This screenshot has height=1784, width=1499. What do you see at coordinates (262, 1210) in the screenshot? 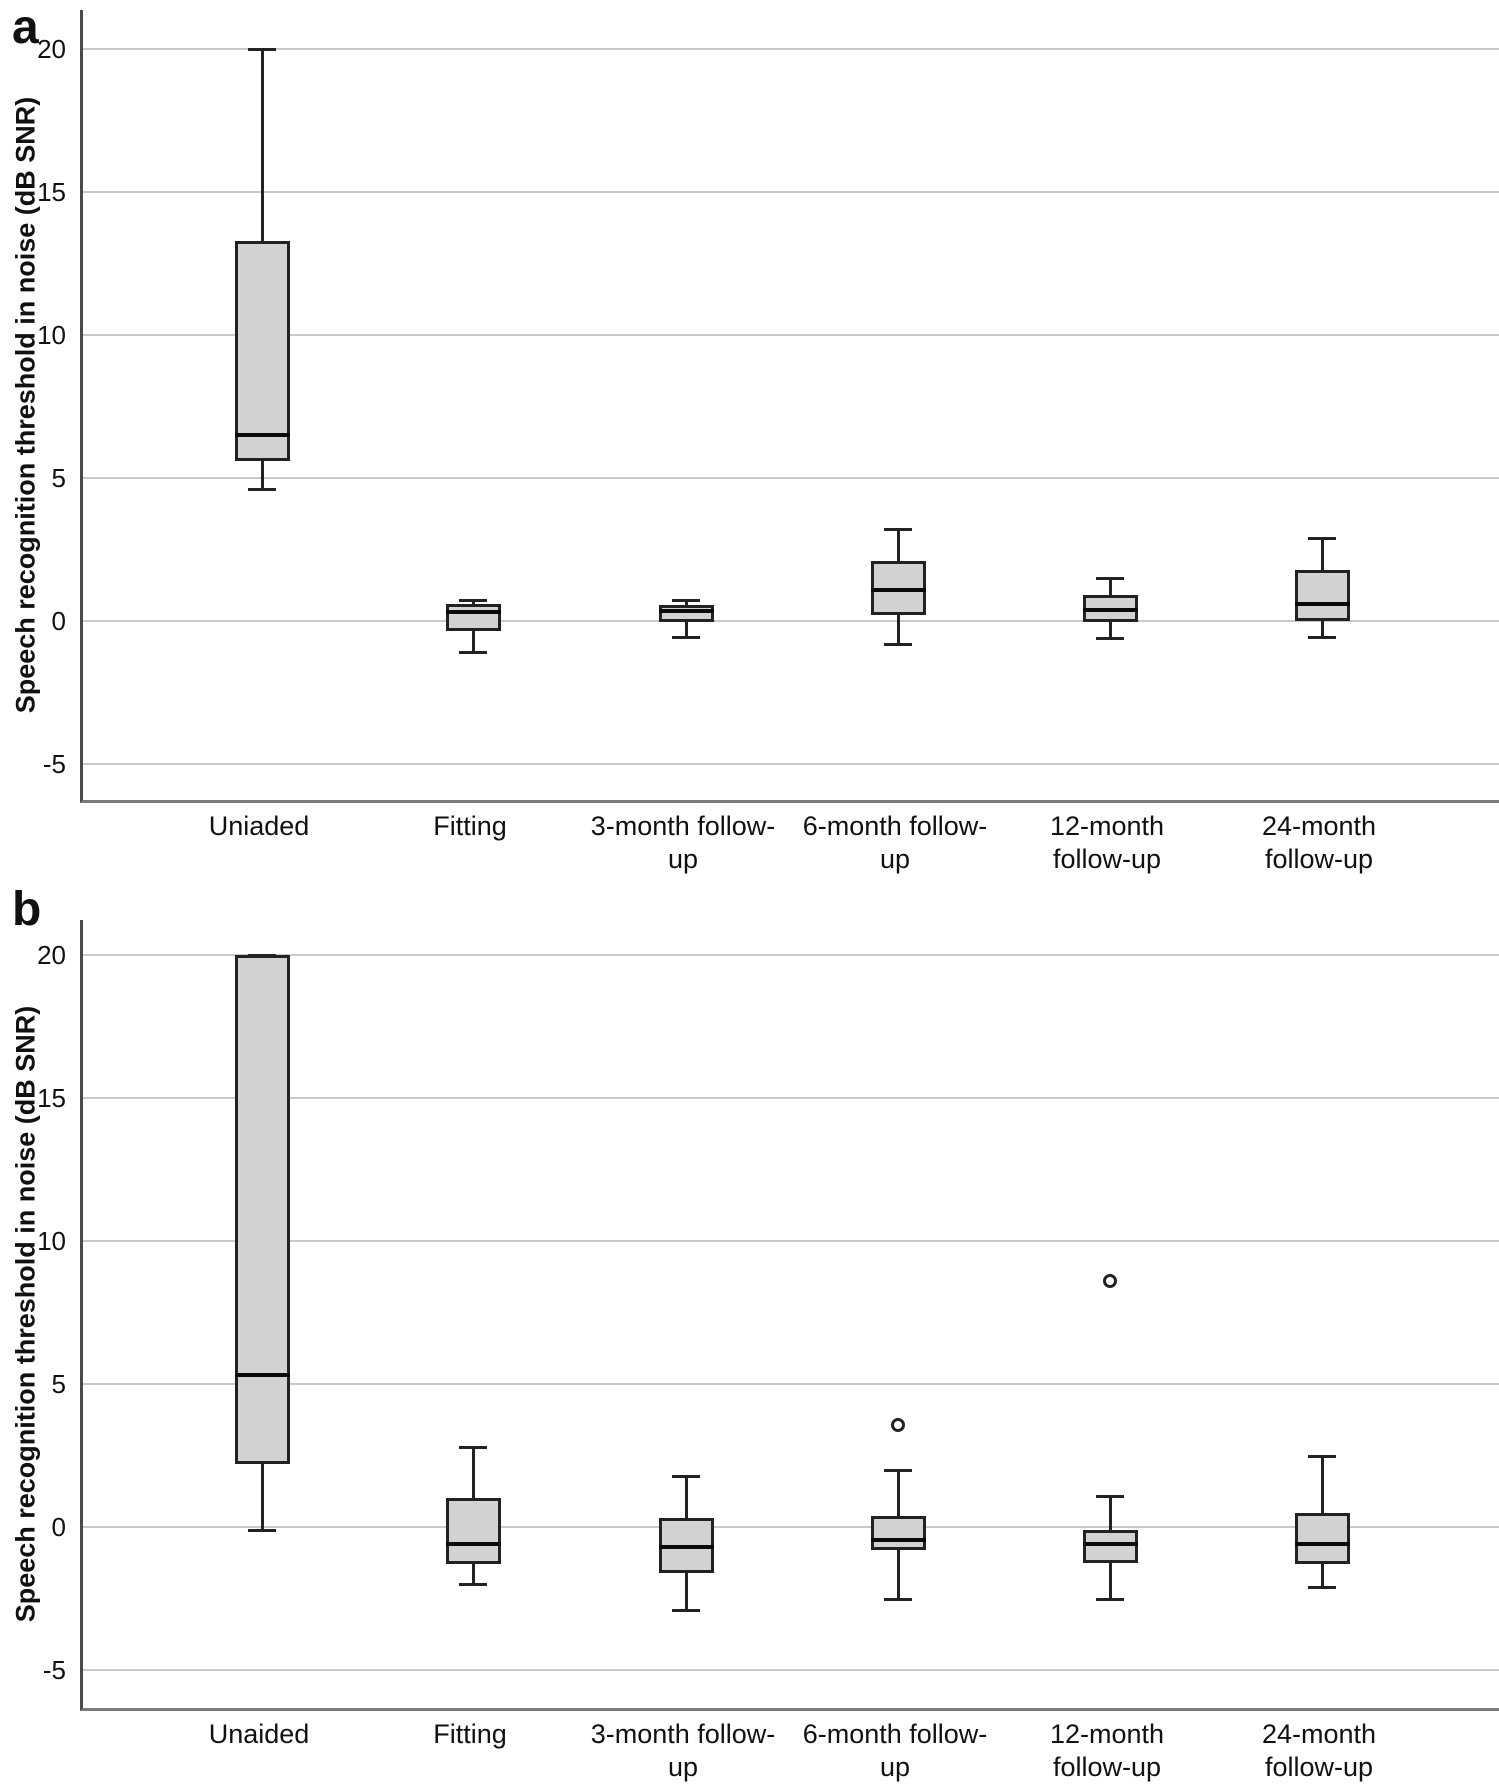
I see `box-unaided` at bounding box center [262, 1210].